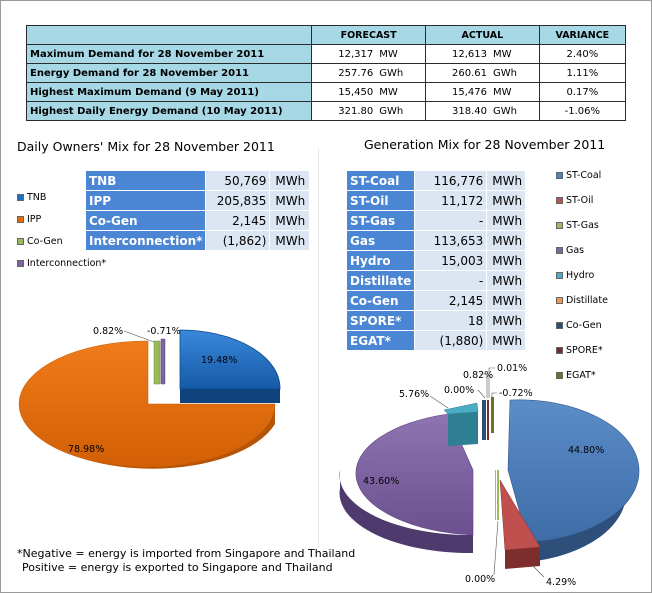 The width and height of the screenshot is (652, 593). What do you see at coordinates (145, 240) in the screenshot?
I see `owners-mix-name: Interconnection*` at bounding box center [145, 240].